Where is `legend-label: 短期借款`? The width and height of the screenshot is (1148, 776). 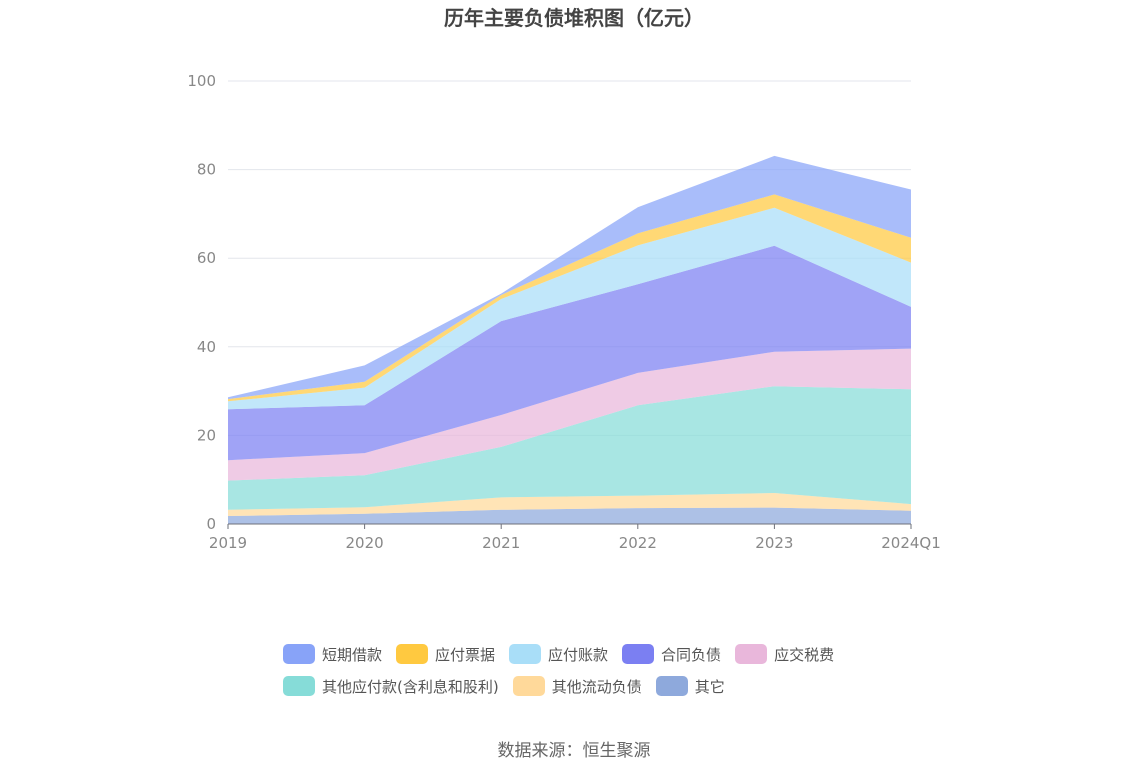
legend-label: 短期借款 is located at coordinates (352, 654).